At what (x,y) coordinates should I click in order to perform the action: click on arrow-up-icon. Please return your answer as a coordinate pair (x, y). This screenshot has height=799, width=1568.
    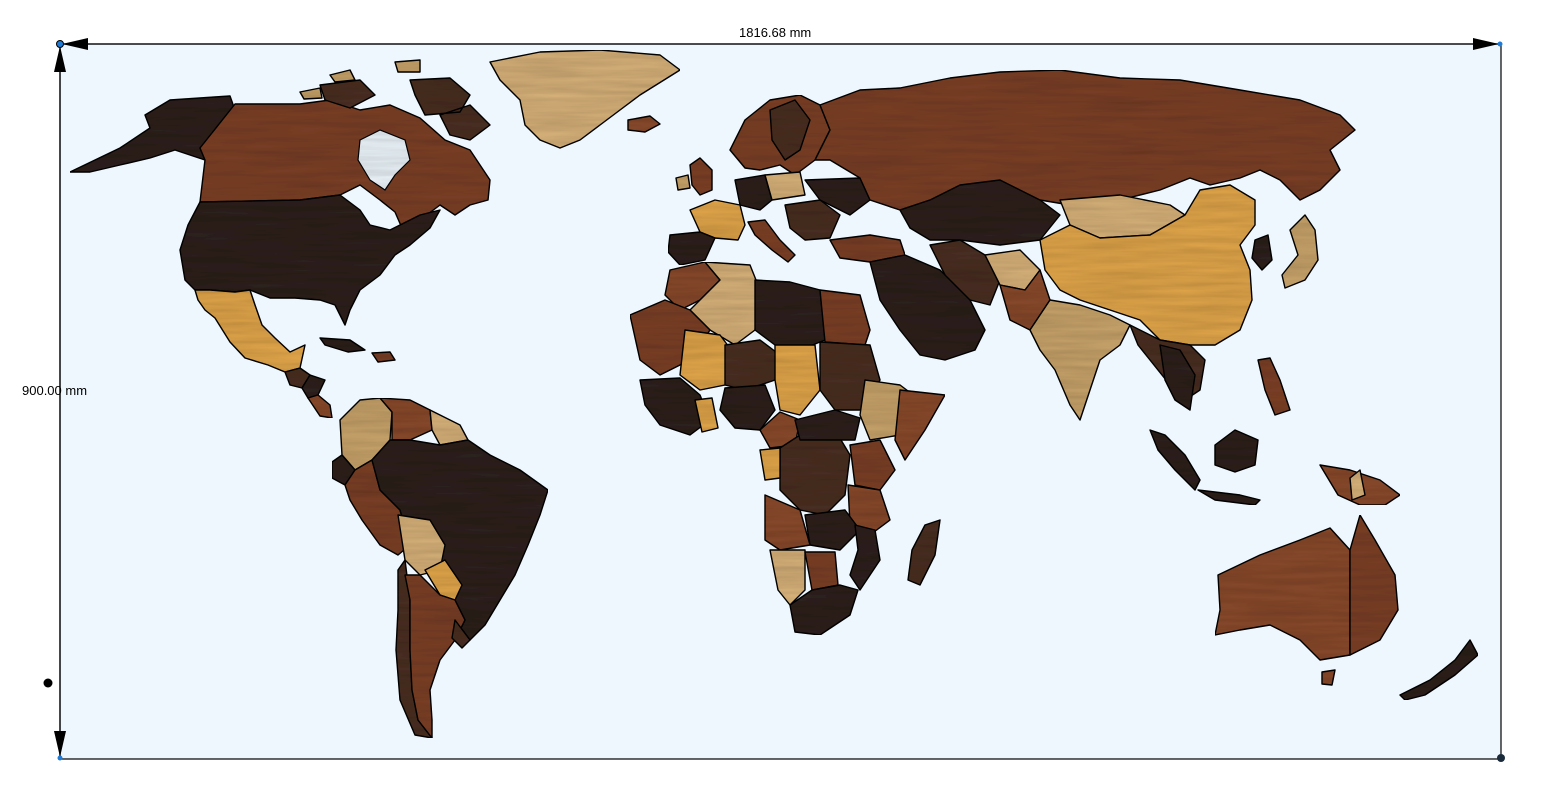
    Looking at the image, I should click on (60, 59).